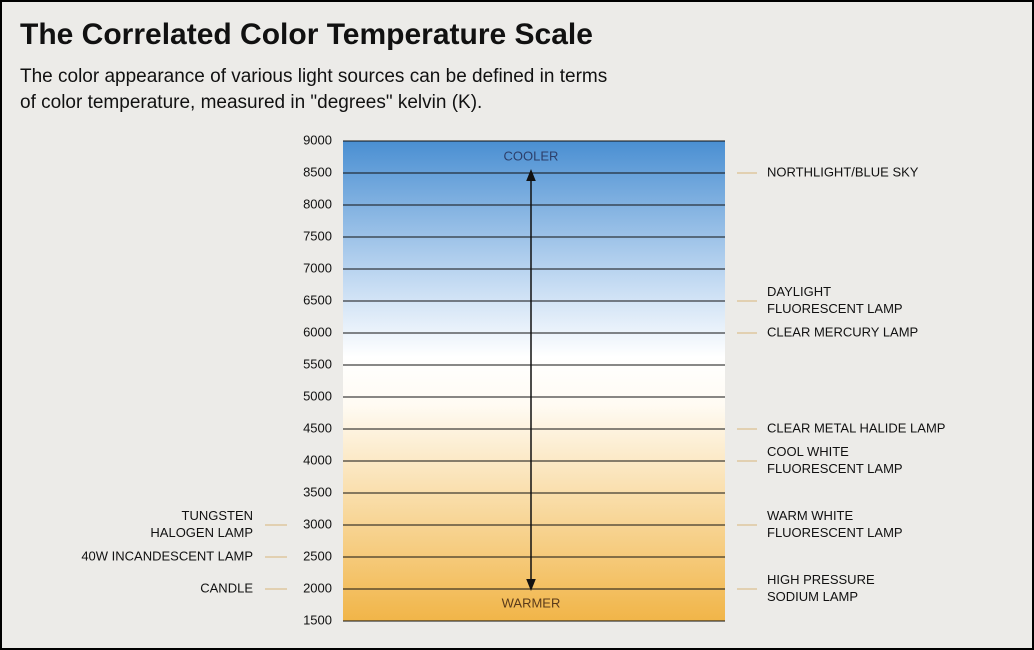  I want to click on tick-label: 5500, so click(317, 363).